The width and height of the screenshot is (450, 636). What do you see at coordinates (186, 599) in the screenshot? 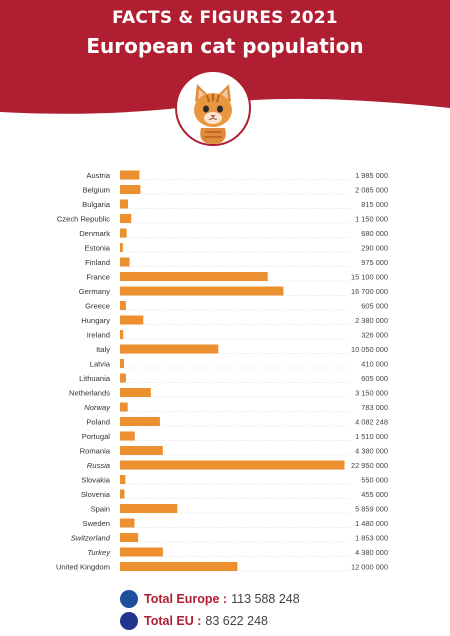
I see `total-europe-label: Total Europe :` at bounding box center [186, 599].